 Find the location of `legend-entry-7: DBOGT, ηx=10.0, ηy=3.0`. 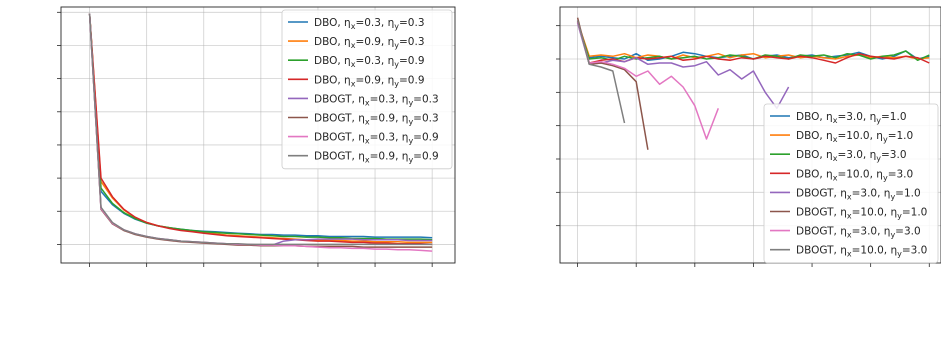

legend-entry-7: DBOGT, ηx=10.0, ηy=3.0 is located at coordinates (861, 252).